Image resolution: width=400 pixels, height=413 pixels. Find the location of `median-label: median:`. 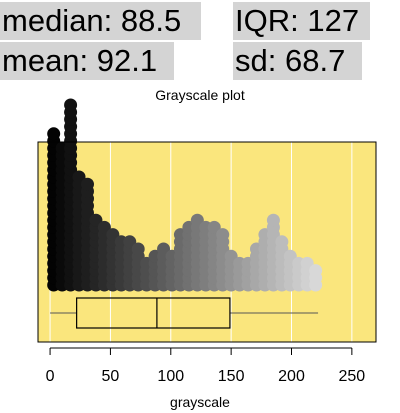

median-label: median: is located at coordinates (57, 20).